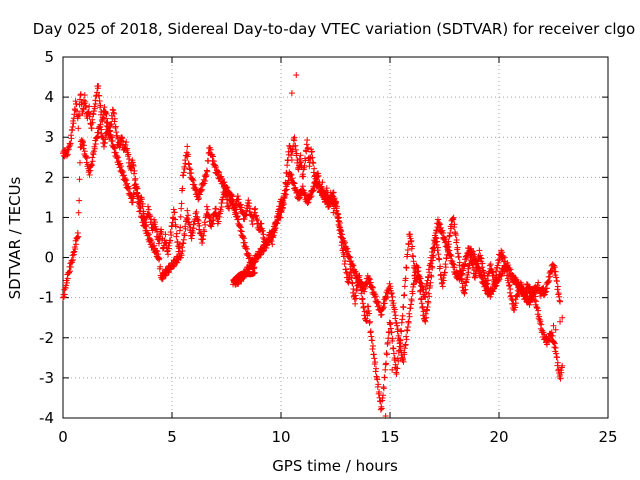 This screenshot has height=480, width=640. Describe the element at coordinates (46, 338) in the screenshot. I see `y-tick-label: -2` at that location.